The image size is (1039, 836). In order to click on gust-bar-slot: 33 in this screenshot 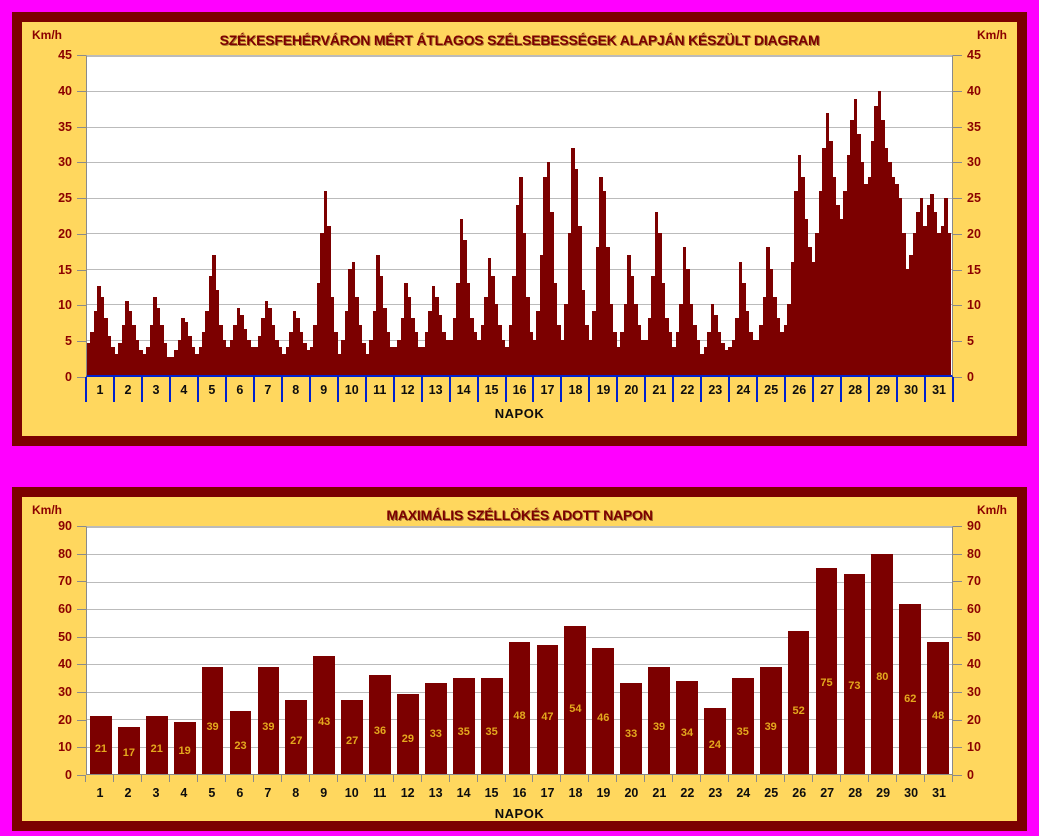, I will do `click(436, 650)`.